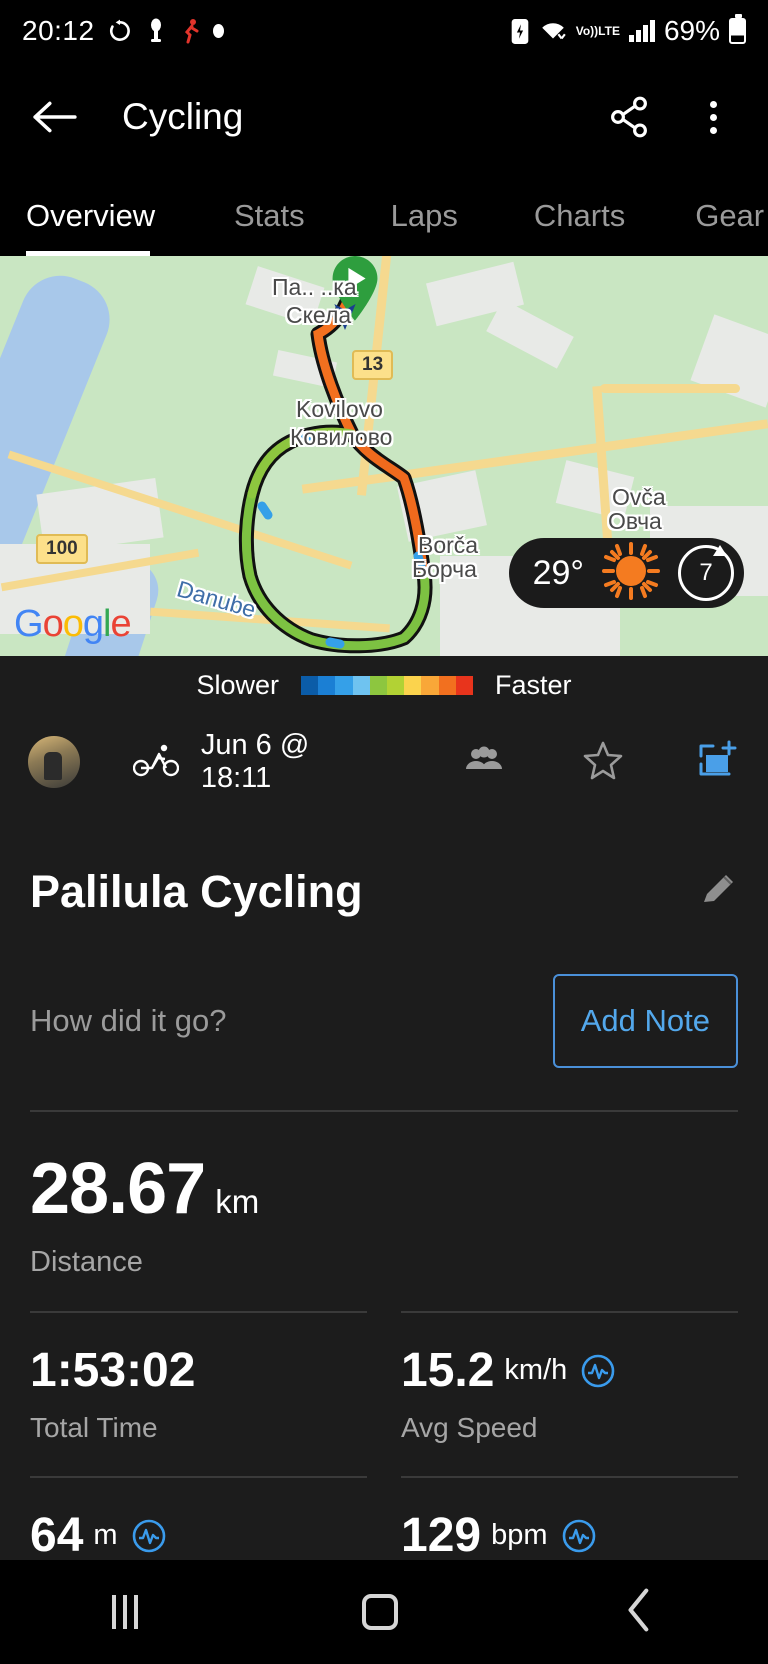  I want to click on total-ascent-value: 64, so click(57, 1535).